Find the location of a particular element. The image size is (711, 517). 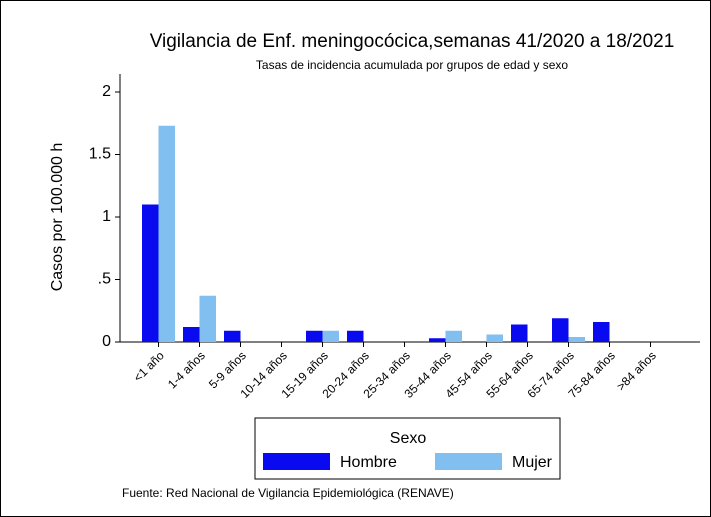

y-tick-label: 2 is located at coordinates (106, 91).